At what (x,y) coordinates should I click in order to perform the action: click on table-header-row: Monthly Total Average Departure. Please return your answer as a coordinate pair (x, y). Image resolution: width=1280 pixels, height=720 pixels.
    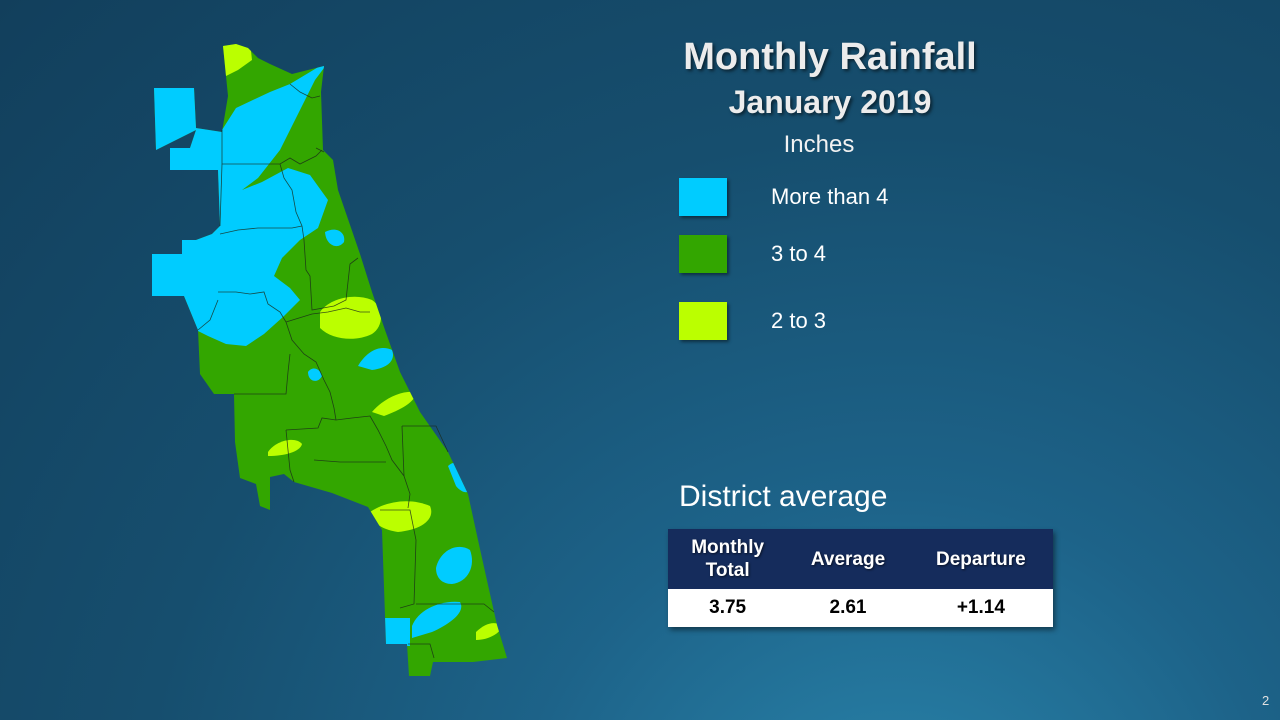
    Looking at the image, I should click on (860, 559).